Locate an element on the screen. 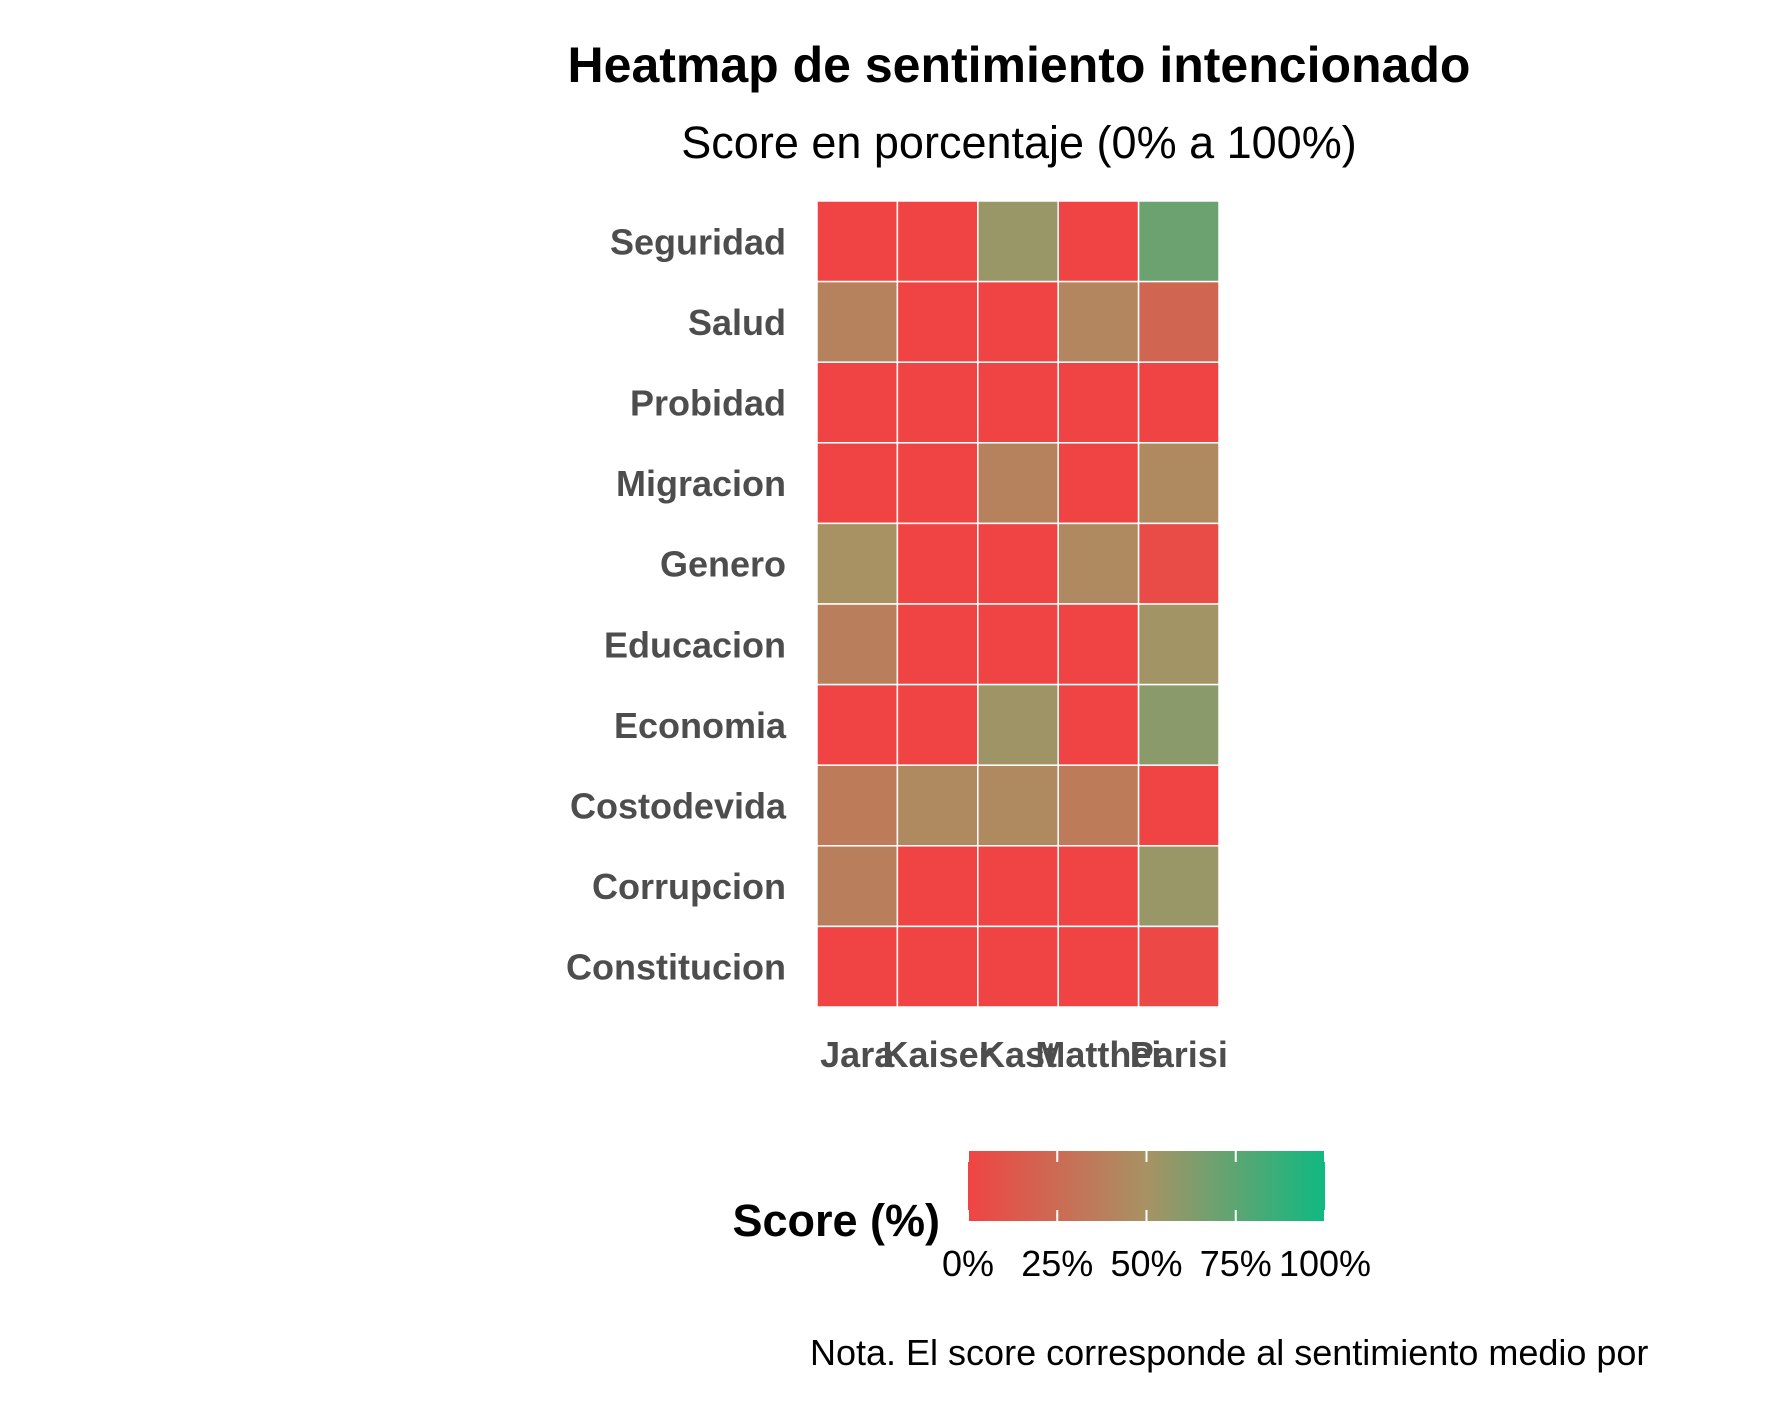  heatmap-cell-costodevida-kaiser is located at coordinates (937, 805).